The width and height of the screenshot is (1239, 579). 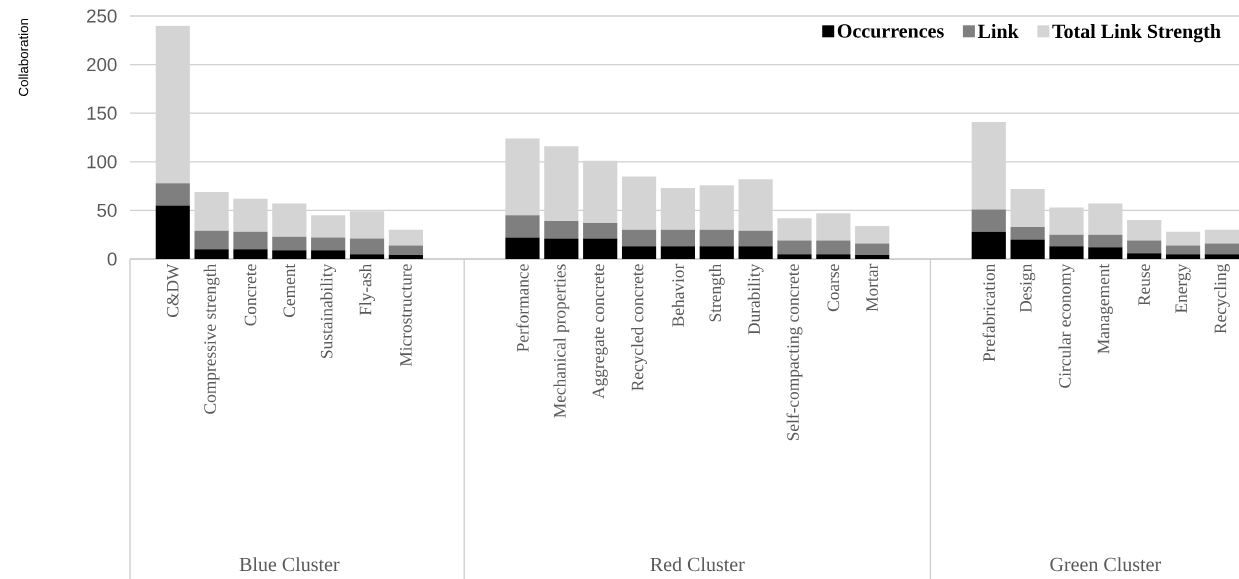 What do you see at coordinates (211, 338) in the screenshot?
I see `x-tick-label: Compressive strength` at bounding box center [211, 338].